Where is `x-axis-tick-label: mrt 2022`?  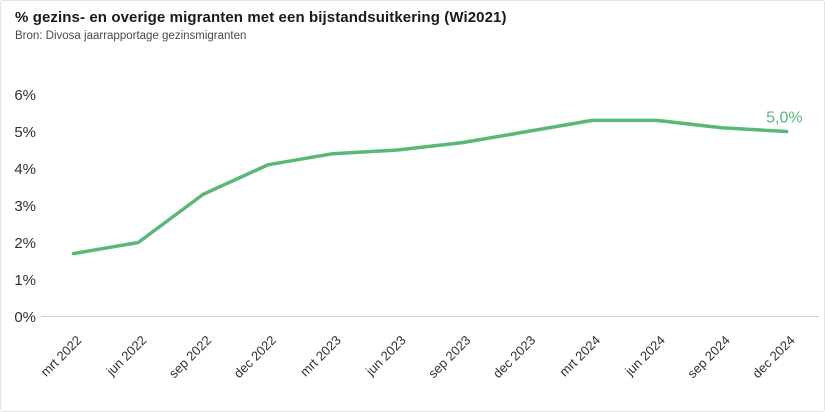
x-axis-tick-label: mrt 2022 is located at coordinates (61, 356).